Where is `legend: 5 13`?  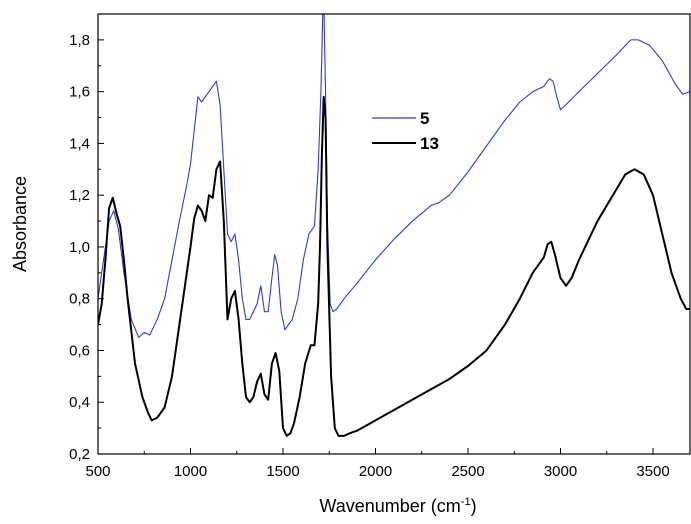 legend: 5 13 is located at coordinates (405, 131).